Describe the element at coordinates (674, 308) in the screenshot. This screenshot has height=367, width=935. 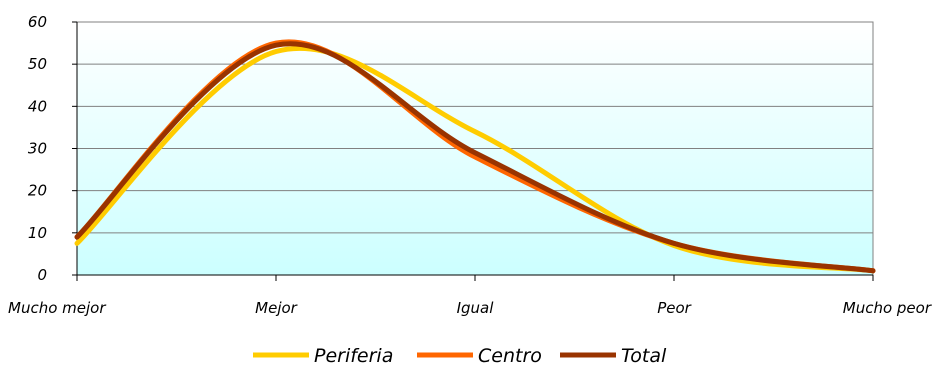
I see `x-tick-label: Peor` at that location.